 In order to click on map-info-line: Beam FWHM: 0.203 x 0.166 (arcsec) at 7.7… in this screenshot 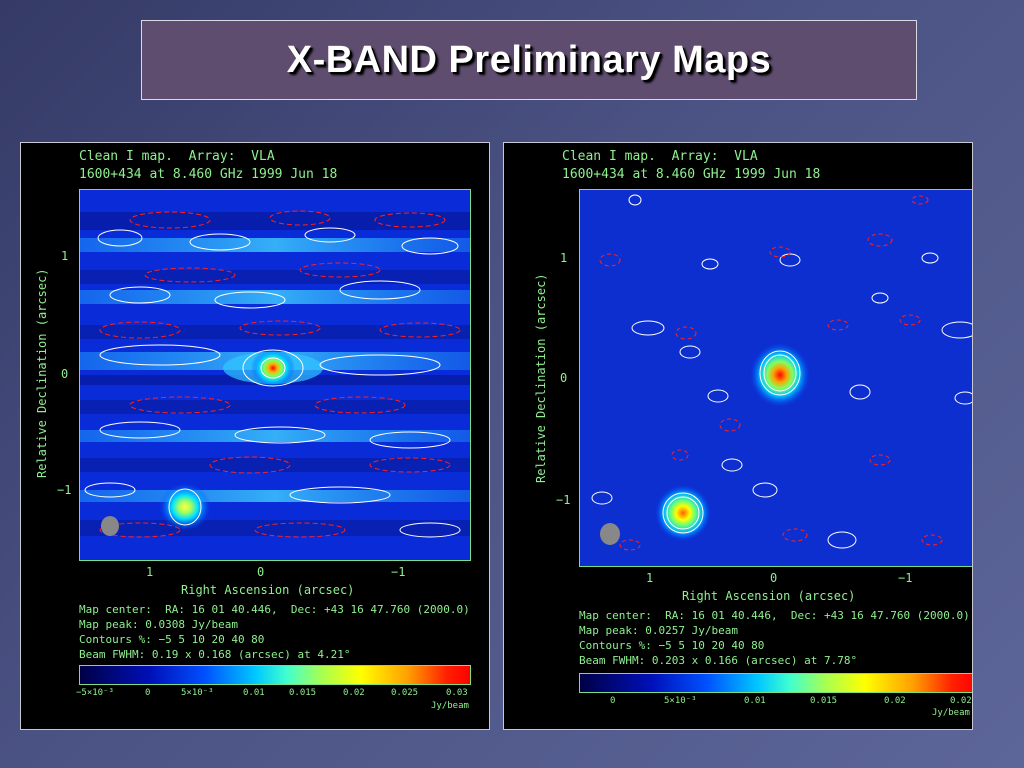, I will do `click(718, 660)`.